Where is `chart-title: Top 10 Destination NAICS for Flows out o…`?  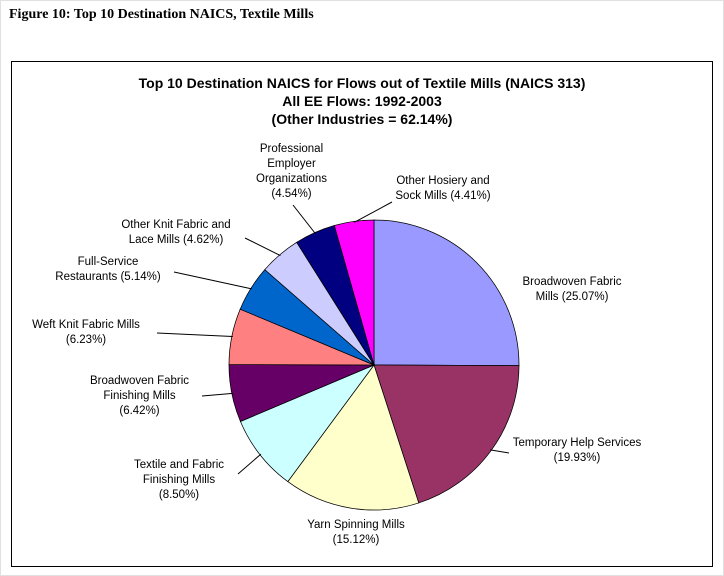 chart-title: Top 10 Destination NAICS for Flows out o… is located at coordinates (362, 101).